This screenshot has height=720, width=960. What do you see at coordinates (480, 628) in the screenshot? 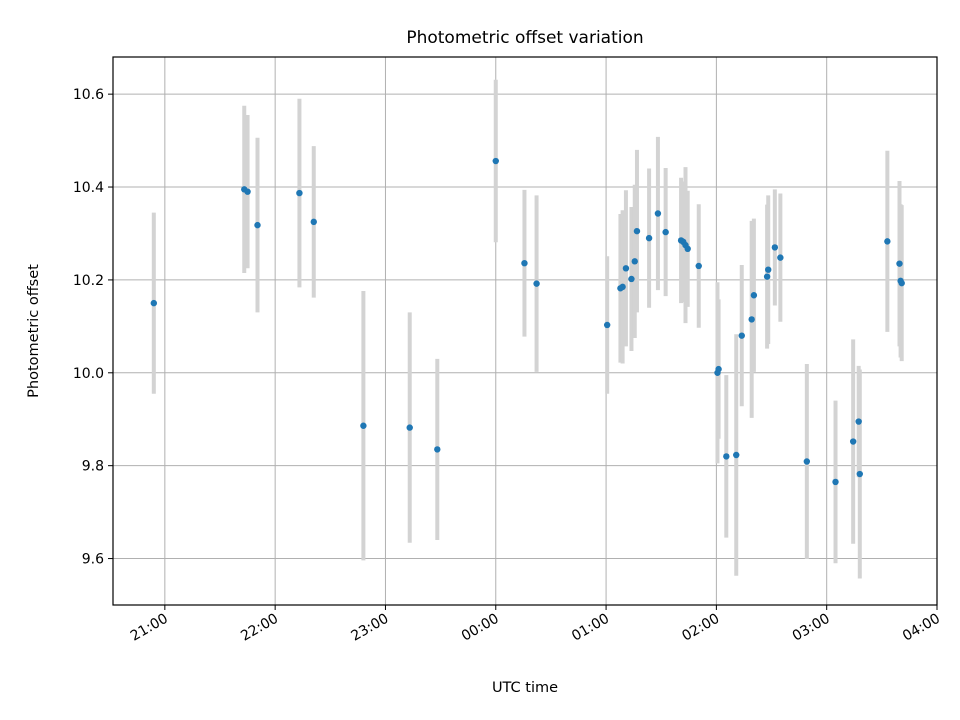
I see `x-tick-label: 00:00` at bounding box center [480, 628].